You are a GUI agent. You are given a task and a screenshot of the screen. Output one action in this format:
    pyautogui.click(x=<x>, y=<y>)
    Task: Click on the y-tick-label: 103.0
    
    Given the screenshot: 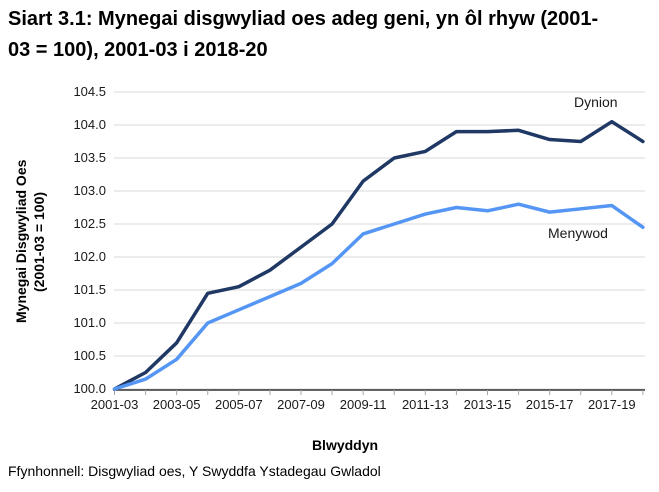 What is the action you would take?
    pyautogui.click(x=89, y=190)
    